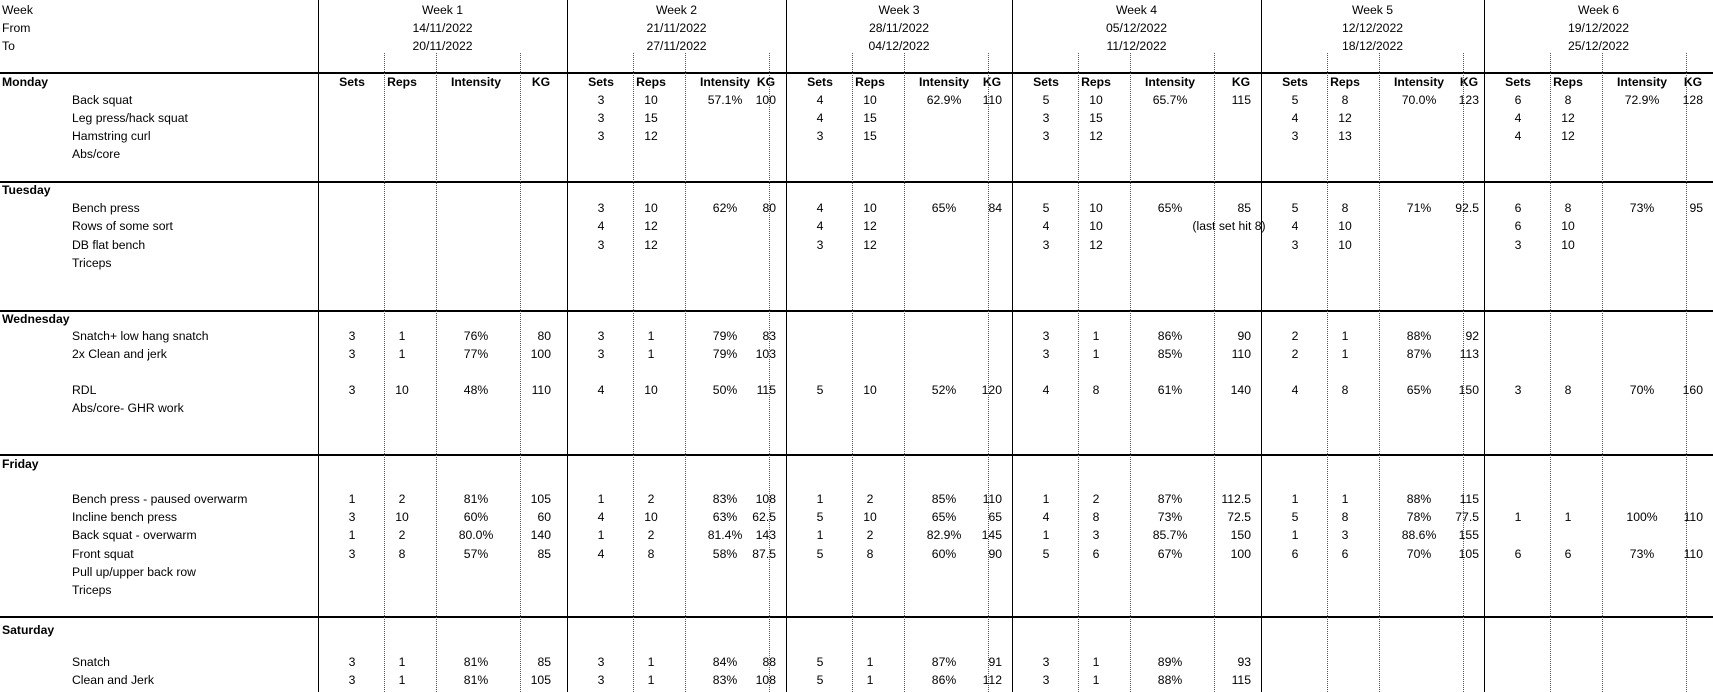 The image size is (1713, 692). Describe the element at coordinates (476, 554) in the screenshot. I see `intensity-cell: 57%` at that location.